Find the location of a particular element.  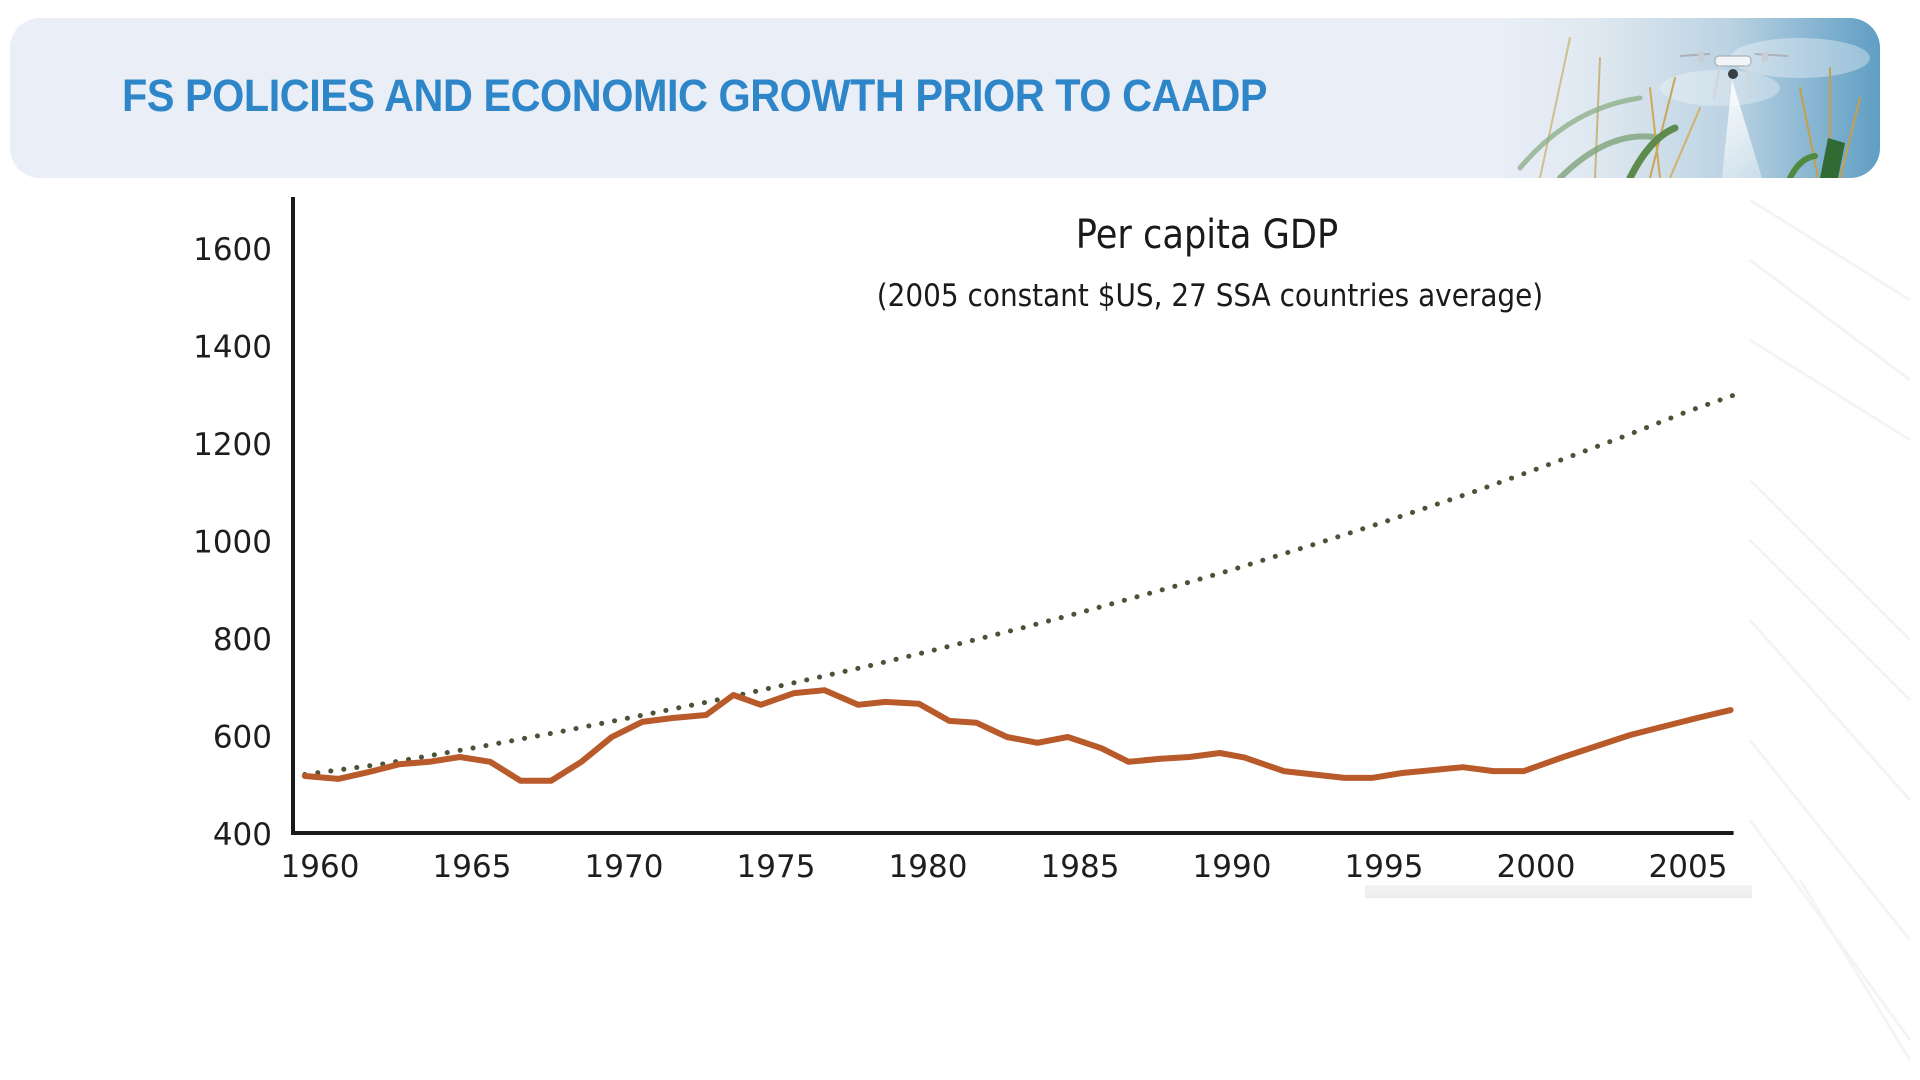

y-axis-ticks: 400 600 800 1000 1200 1400 1600 is located at coordinates (232, 542).